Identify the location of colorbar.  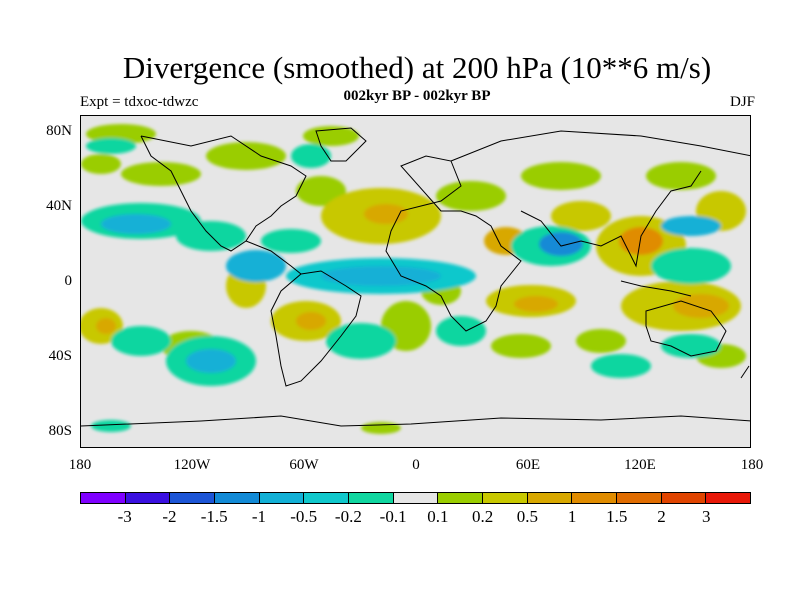
(415, 498).